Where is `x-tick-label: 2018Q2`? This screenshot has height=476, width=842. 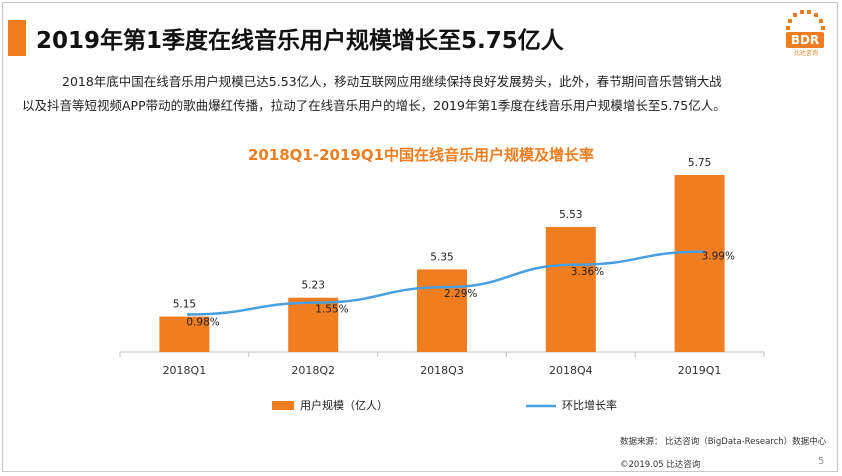
x-tick-label: 2018Q2 is located at coordinates (313, 370).